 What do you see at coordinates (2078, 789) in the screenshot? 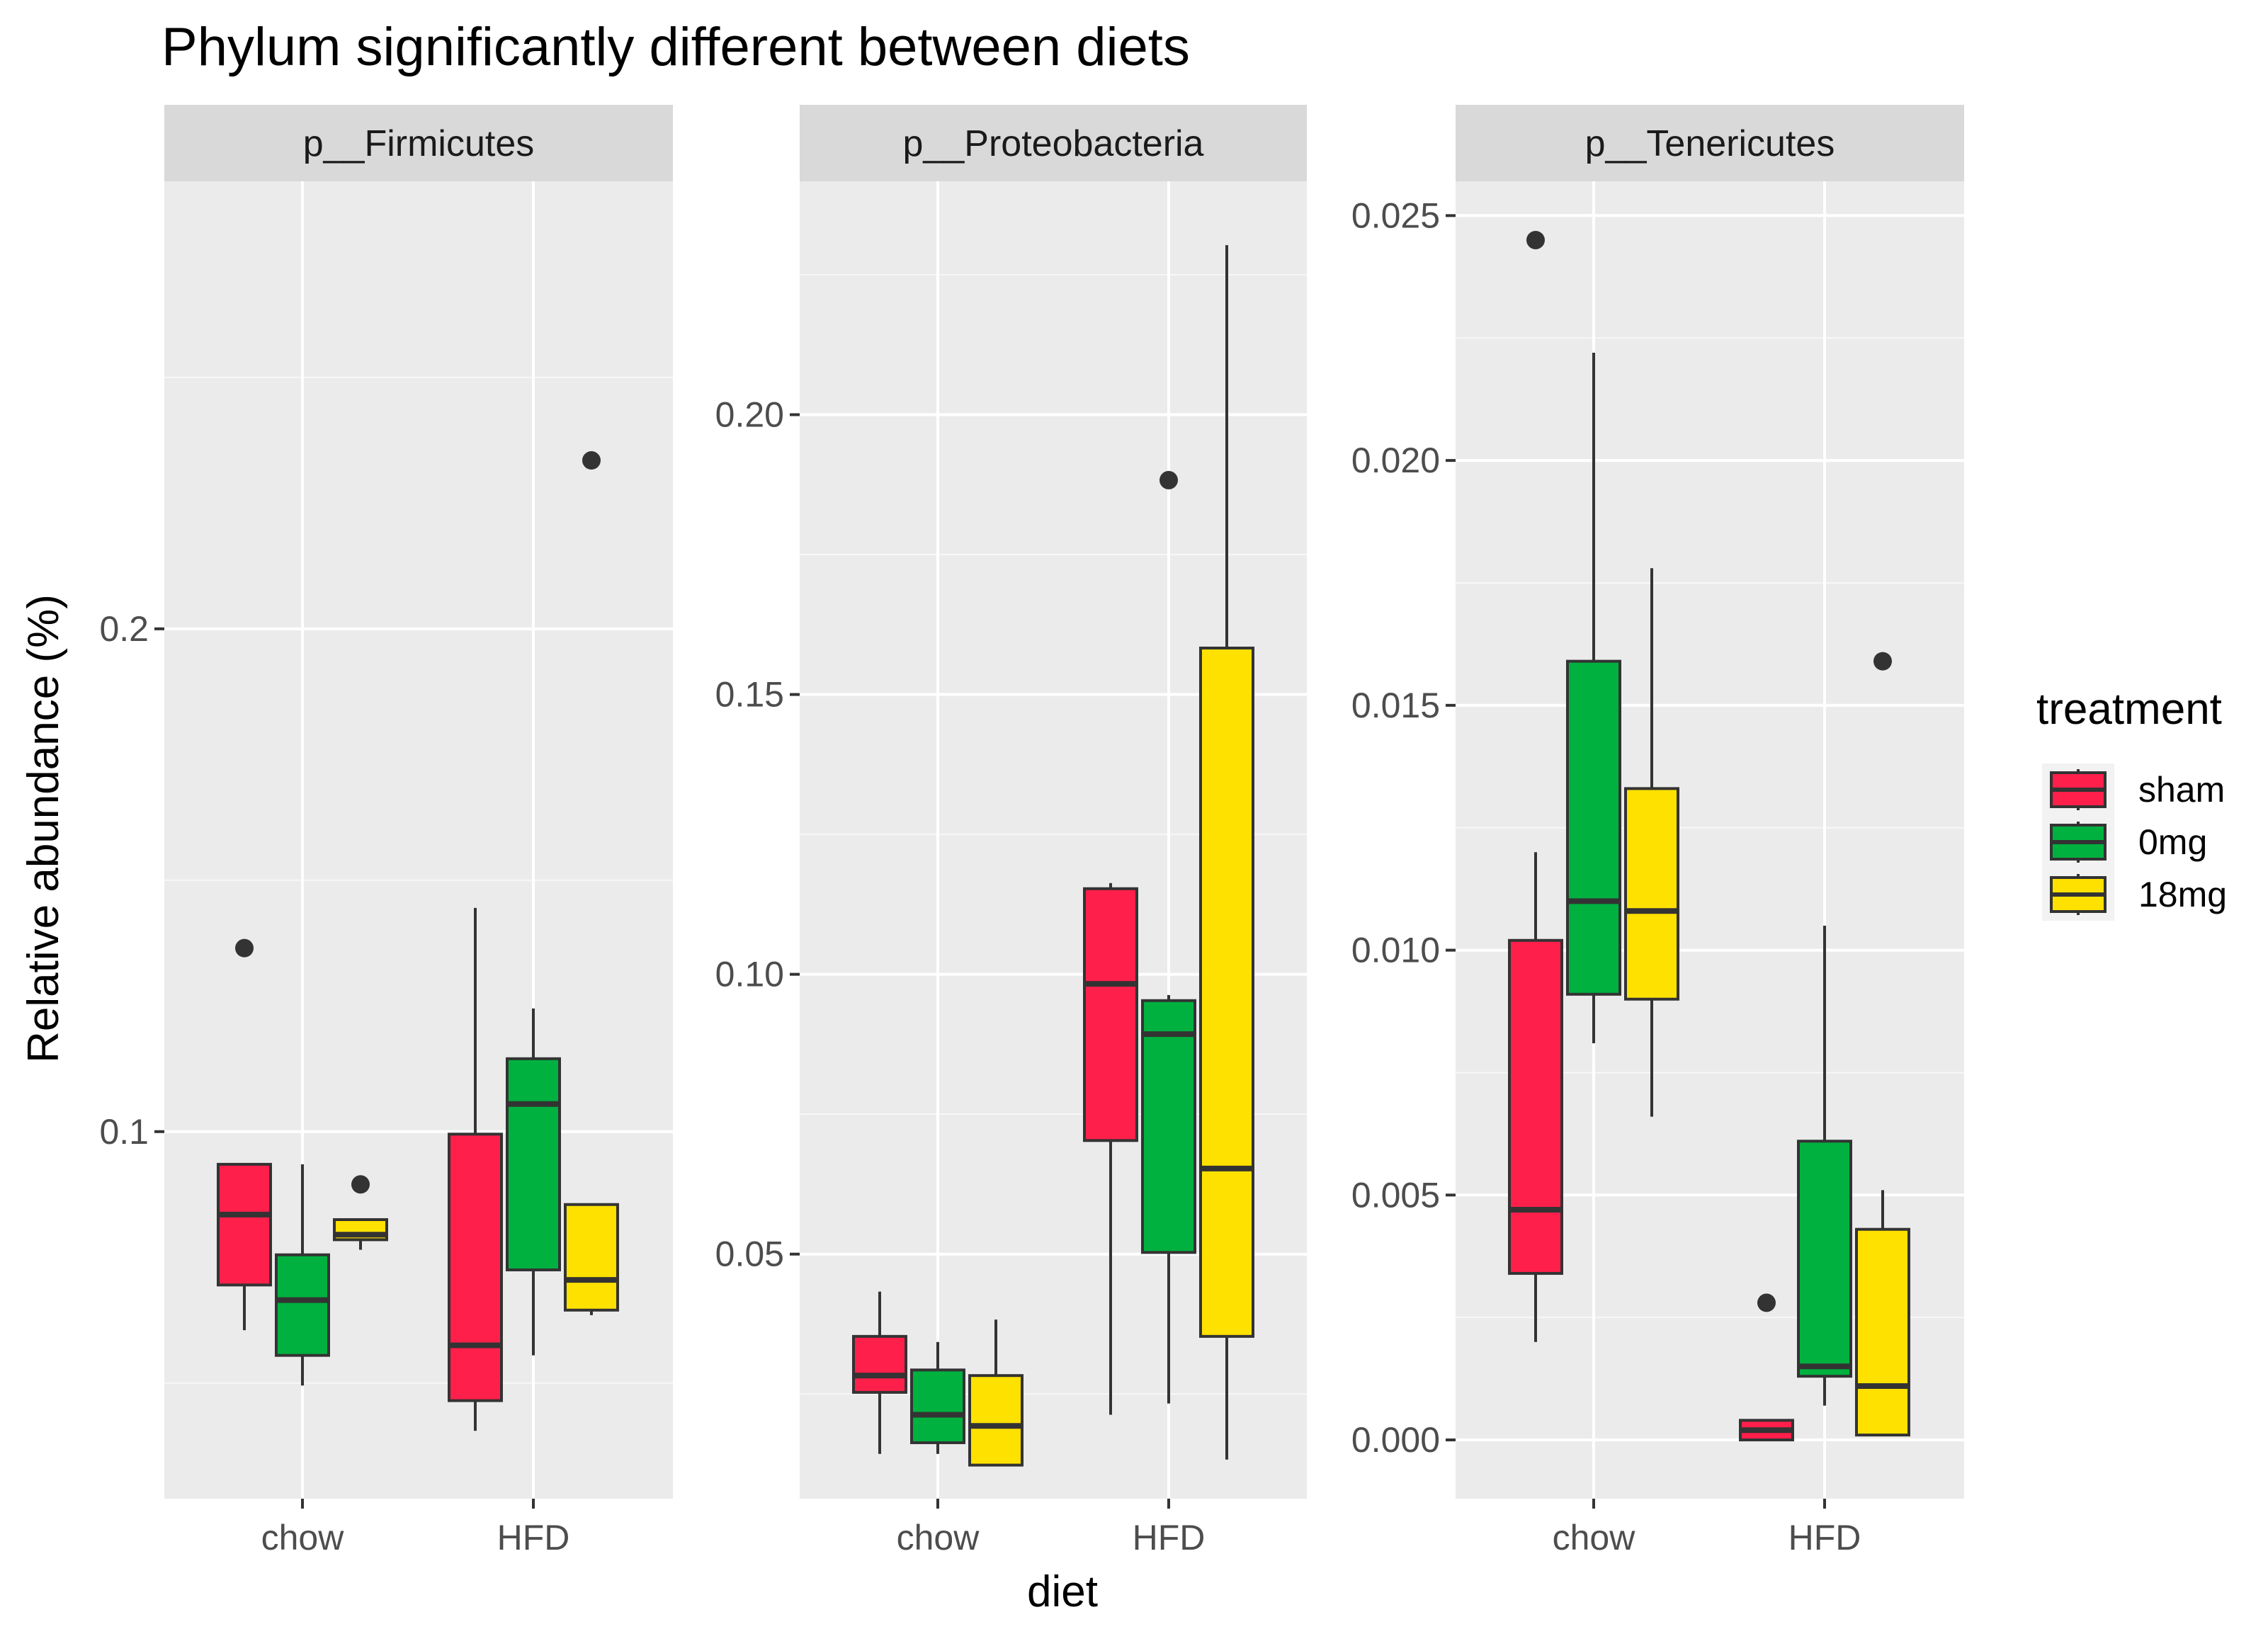
I see `legend-key-sham` at bounding box center [2078, 789].